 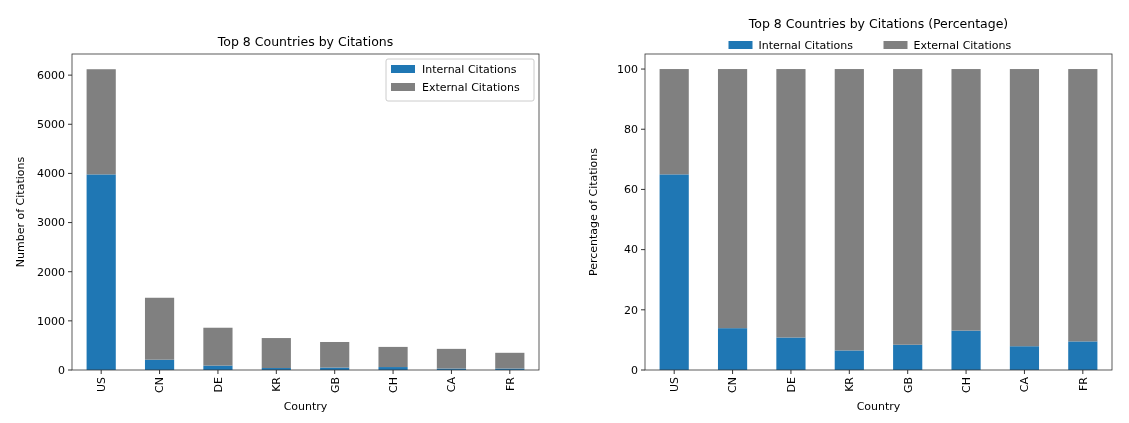 I want to click on y-tick-label: 60, so click(x=631, y=190).